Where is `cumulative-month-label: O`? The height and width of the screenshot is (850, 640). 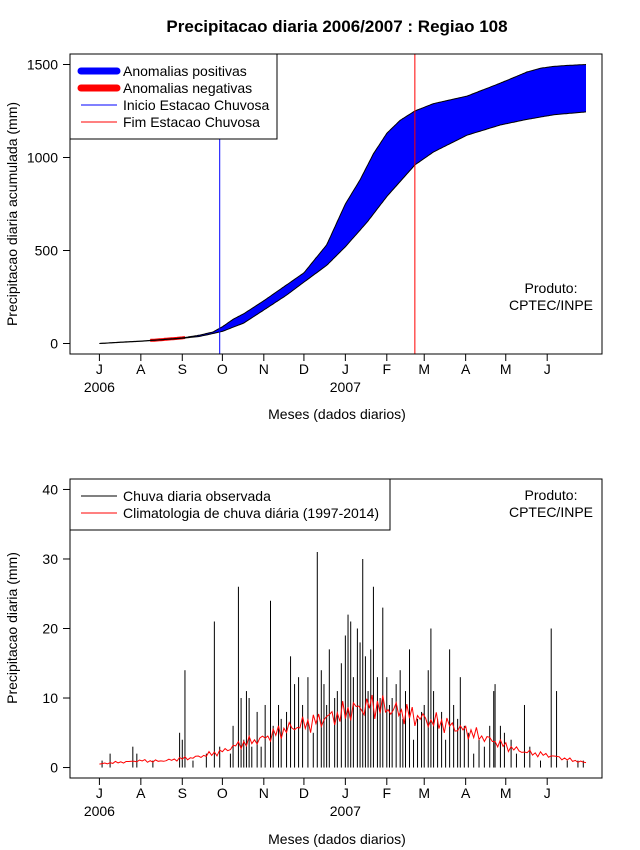 cumulative-month-label: O is located at coordinates (222, 369).